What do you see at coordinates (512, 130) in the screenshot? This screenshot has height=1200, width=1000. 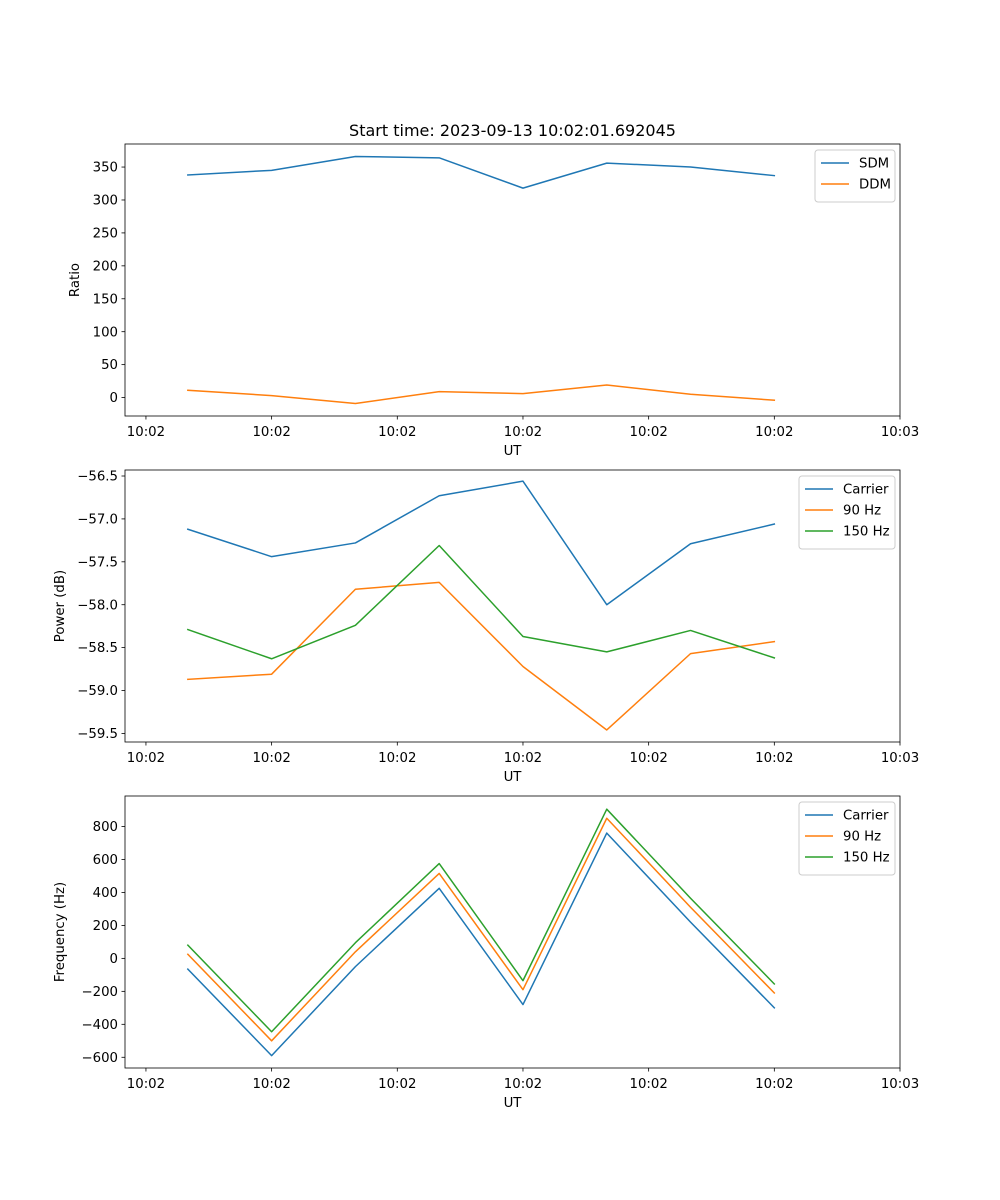 I see `figure-title: Start time: 2023-09-13 10:02:01.692045` at bounding box center [512, 130].